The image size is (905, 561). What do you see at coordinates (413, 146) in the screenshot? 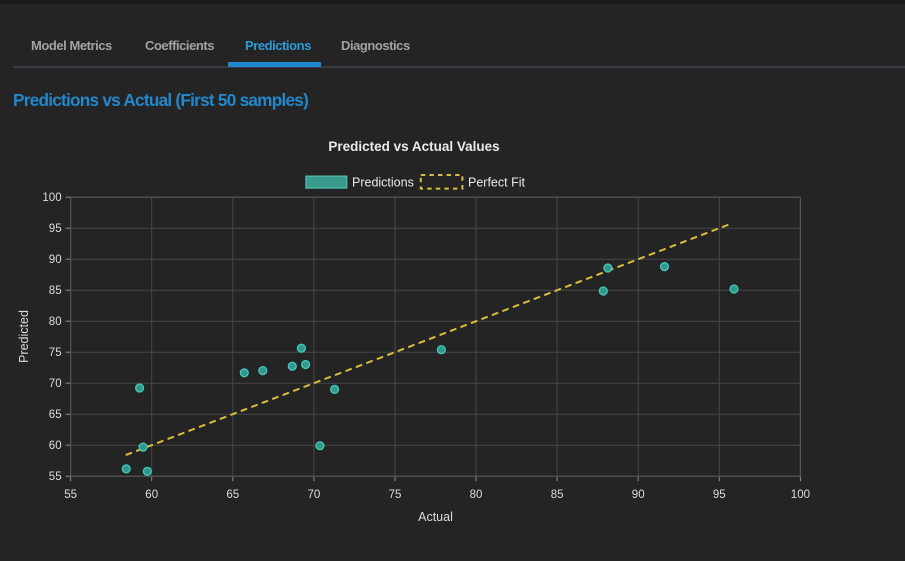
I see `svg-text: Predicted vs Actual Values` at bounding box center [413, 146].